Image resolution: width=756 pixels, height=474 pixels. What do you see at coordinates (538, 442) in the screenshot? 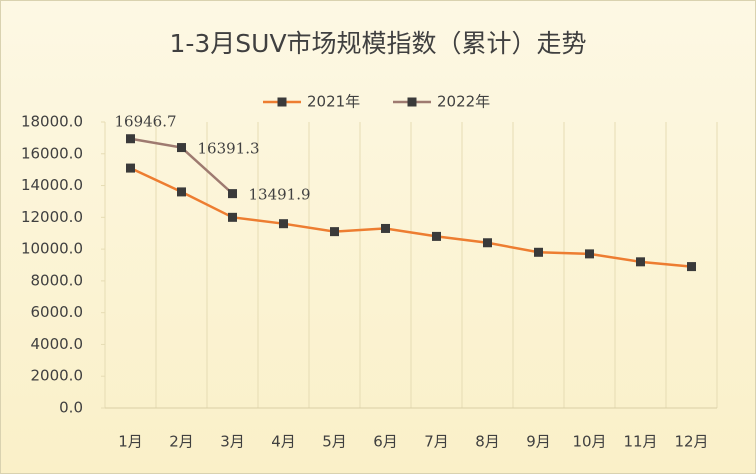
I see `x-tick-label: 9月` at bounding box center [538, 442].